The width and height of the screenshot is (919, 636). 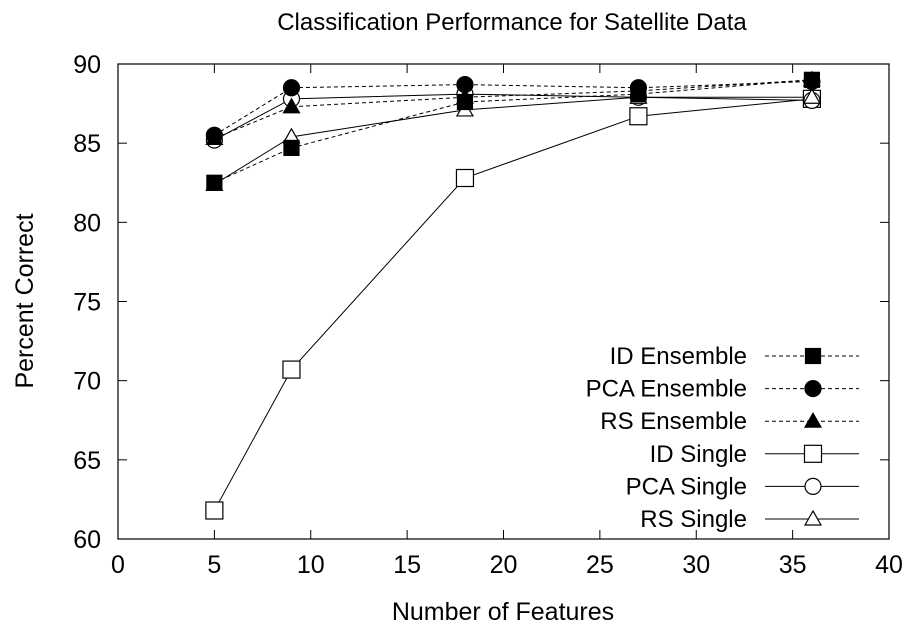 What do you see at coordinates (504, 565) in the screenshot?
I see `x-tick-label: 20` at bounding box center [504, 565].